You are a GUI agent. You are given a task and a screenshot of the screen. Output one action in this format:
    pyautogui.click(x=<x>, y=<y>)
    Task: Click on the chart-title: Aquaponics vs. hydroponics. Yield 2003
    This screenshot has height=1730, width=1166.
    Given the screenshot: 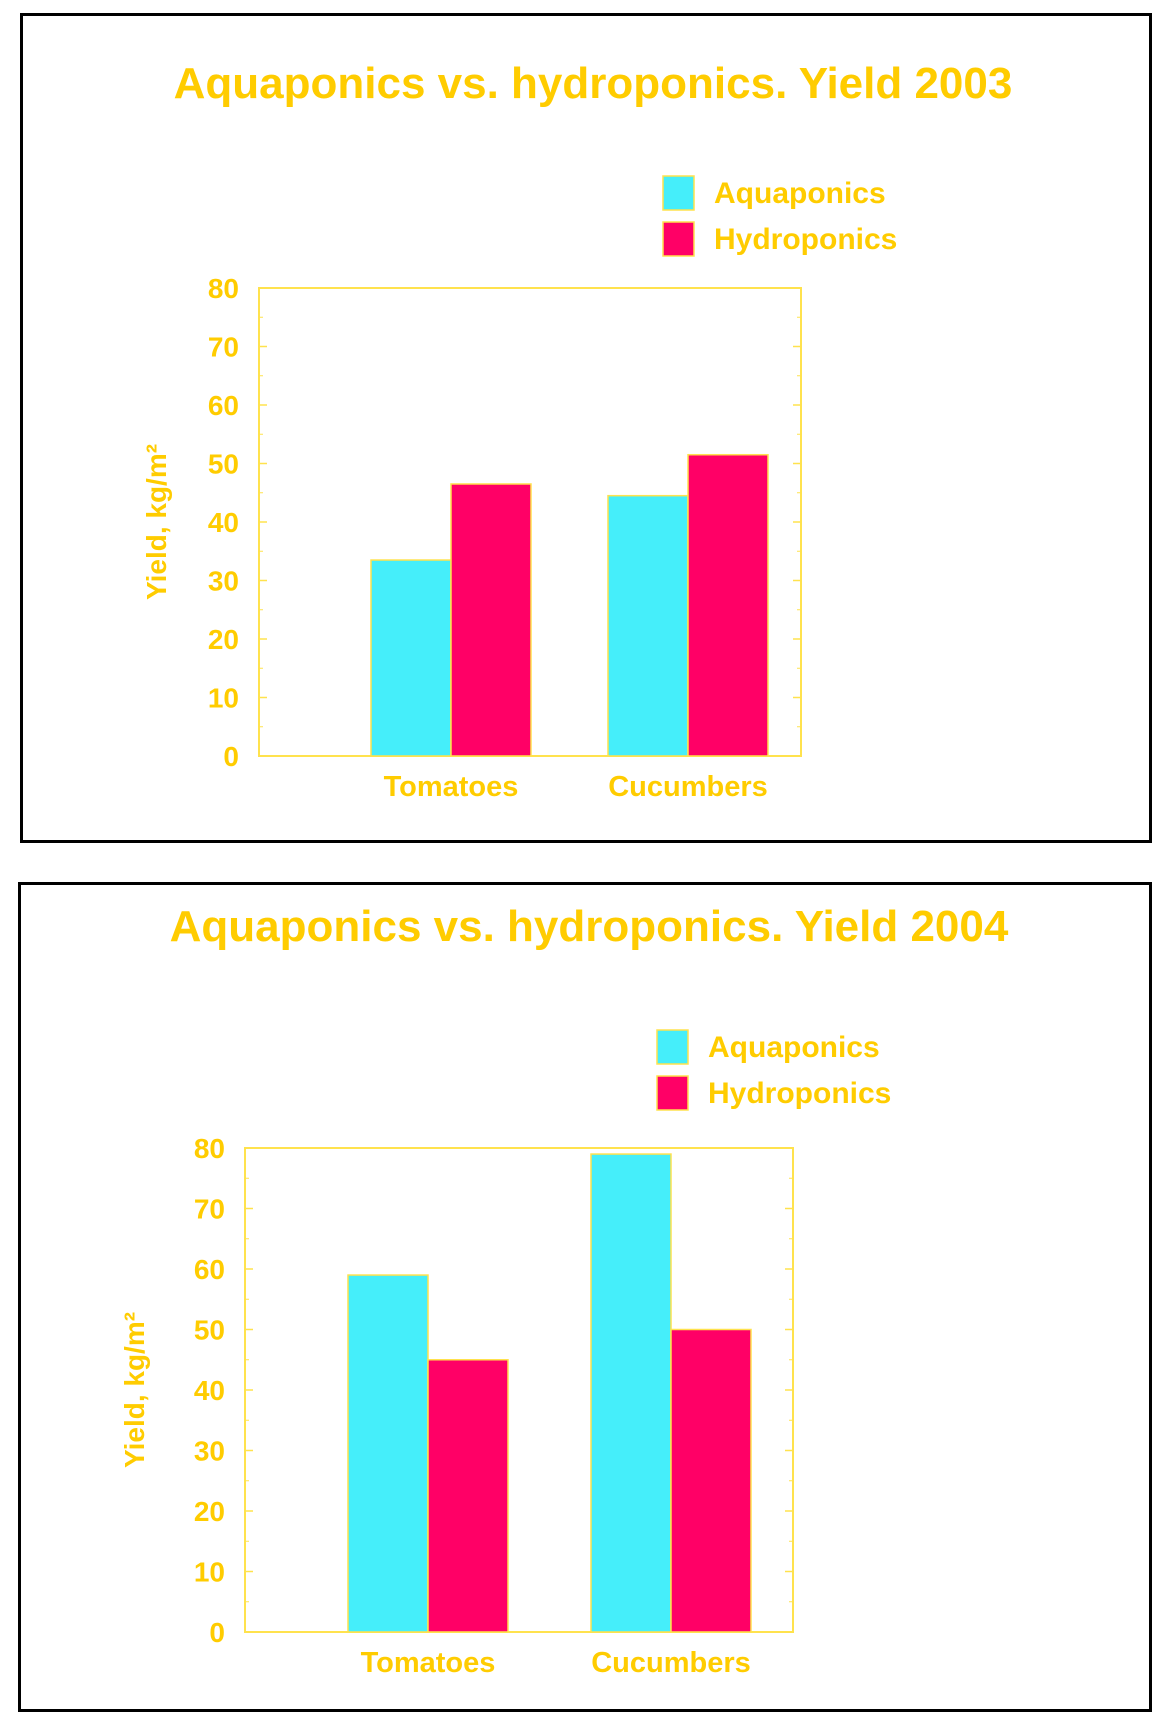 What is the action you would take?
    pyautogui.click(x=593, y=83)
    